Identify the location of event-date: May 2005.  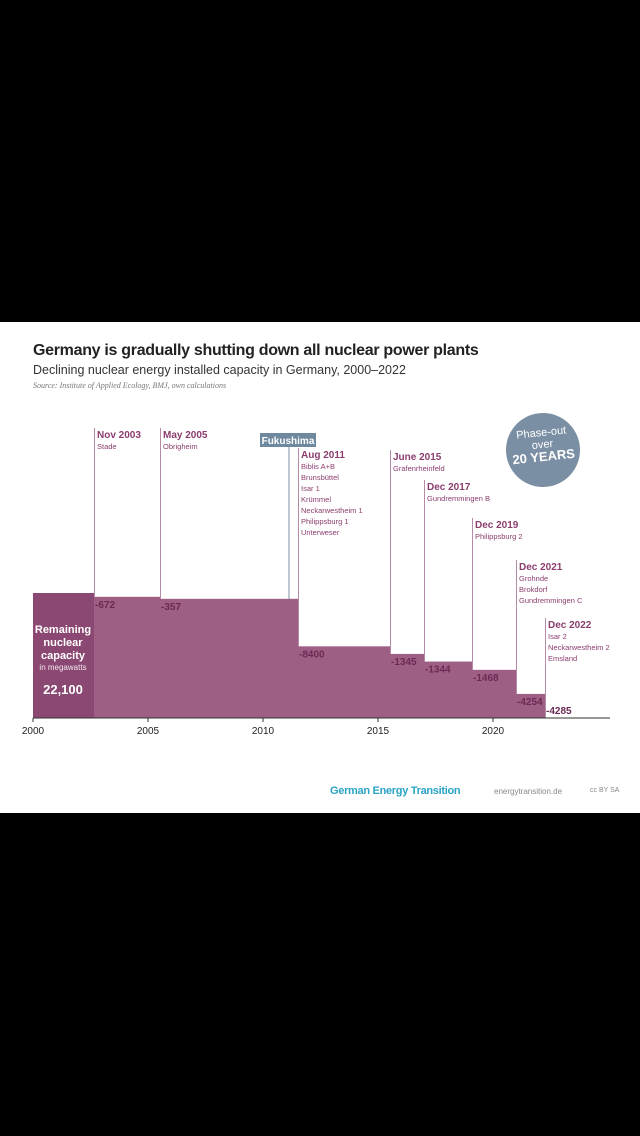
(185, 435).